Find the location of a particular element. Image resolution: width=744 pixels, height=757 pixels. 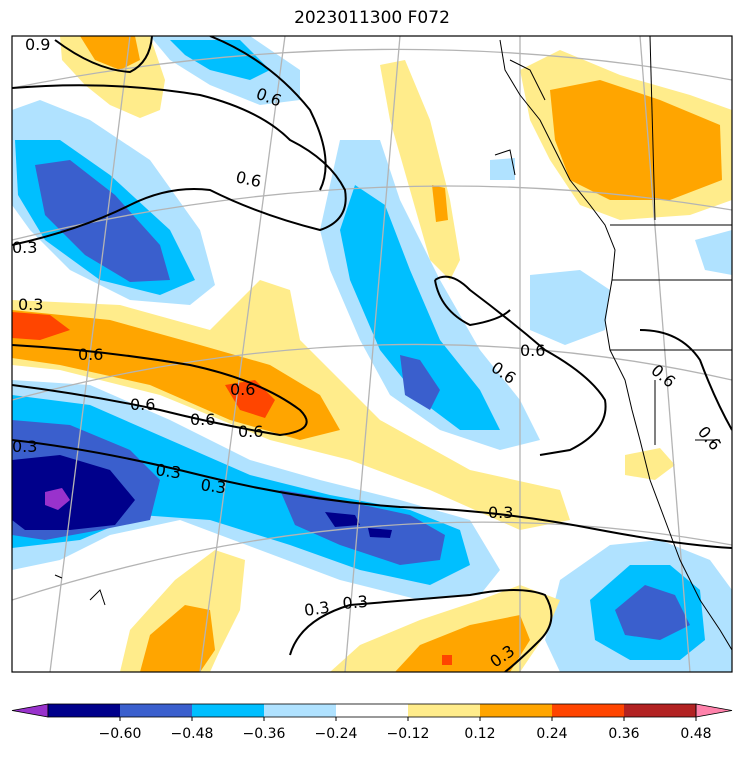

map-title: 2023011300 F072 is located at coordinates (372, 18).